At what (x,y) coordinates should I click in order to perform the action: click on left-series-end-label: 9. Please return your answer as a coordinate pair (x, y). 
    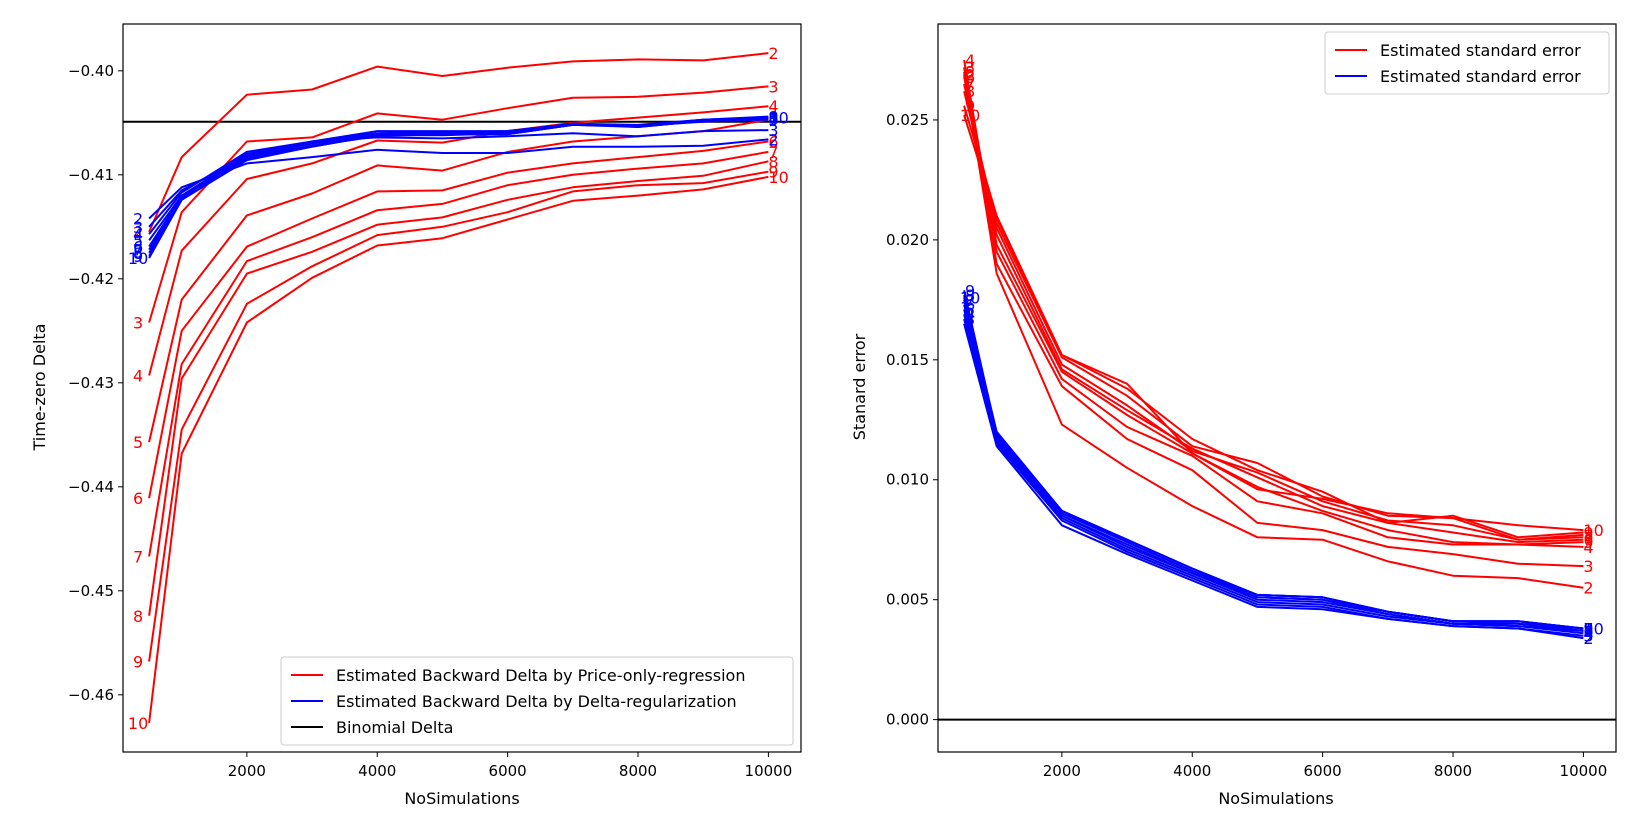
    Looking at the image, I should click on (773, 117).